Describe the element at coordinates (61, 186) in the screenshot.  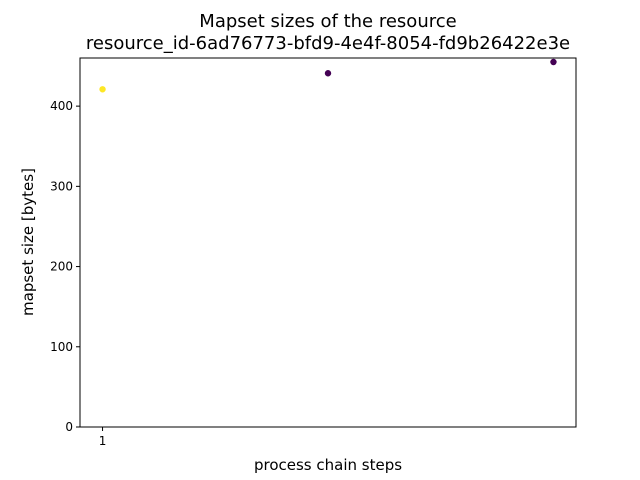
I see `y-tick-label: 300` at that location.